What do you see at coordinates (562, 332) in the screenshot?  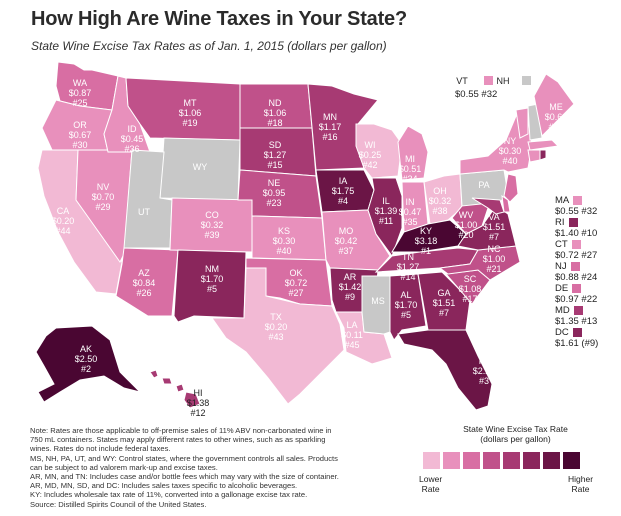 I see `side-state-abbr: DC` at bounding box center [562, 332].